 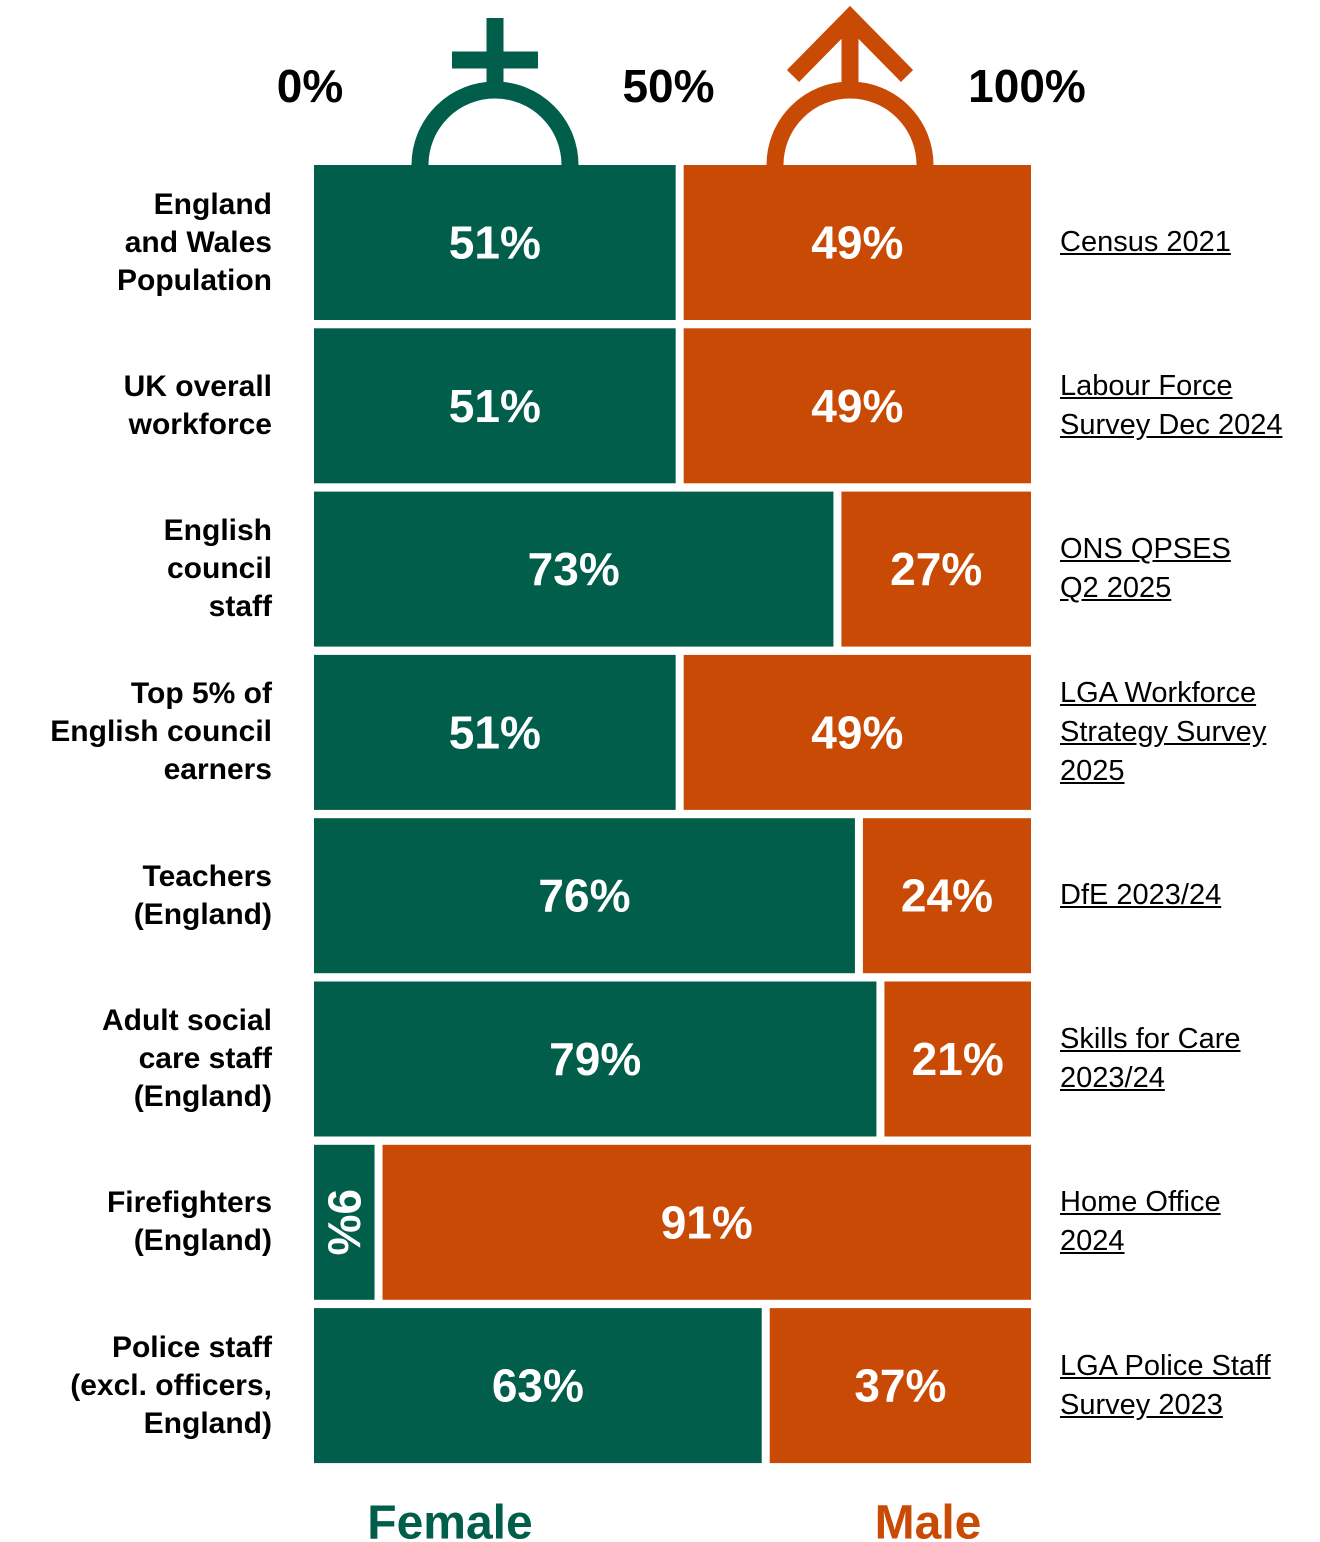 I want to click on category-label: English council staff, so click(x=217, y=569).